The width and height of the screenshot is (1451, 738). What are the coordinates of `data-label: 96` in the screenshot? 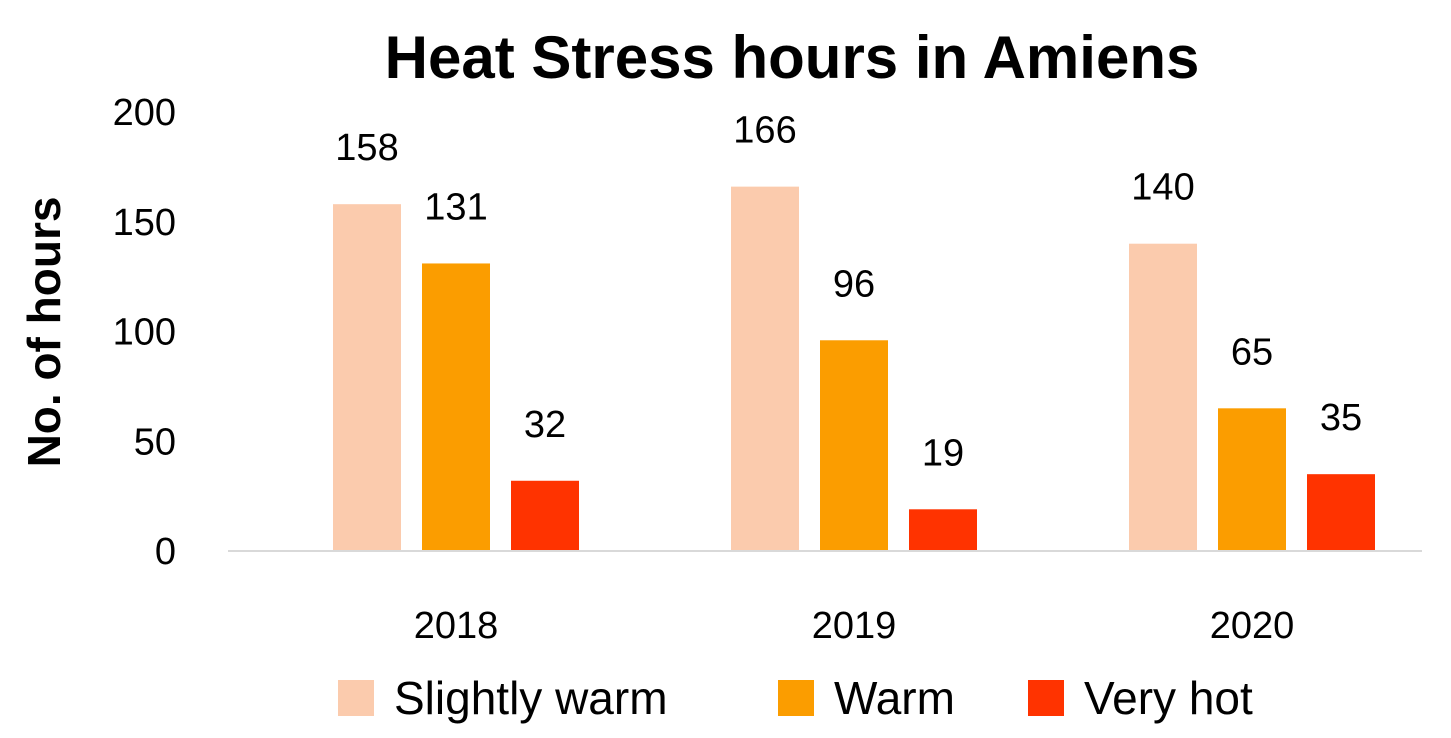 It's located at (854, 284).